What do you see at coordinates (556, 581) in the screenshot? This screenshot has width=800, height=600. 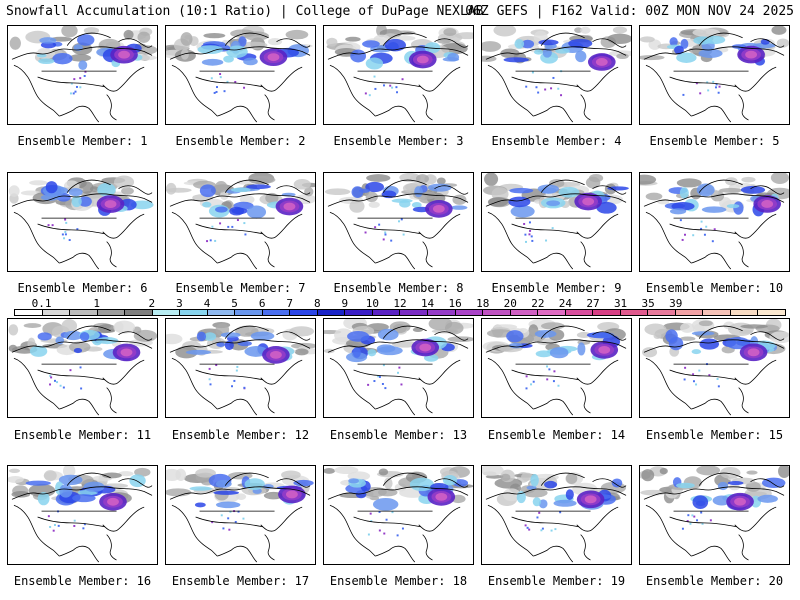 I see `ensemble-member-label: Ensemble Member: 19` at bounding box center [556, 581].